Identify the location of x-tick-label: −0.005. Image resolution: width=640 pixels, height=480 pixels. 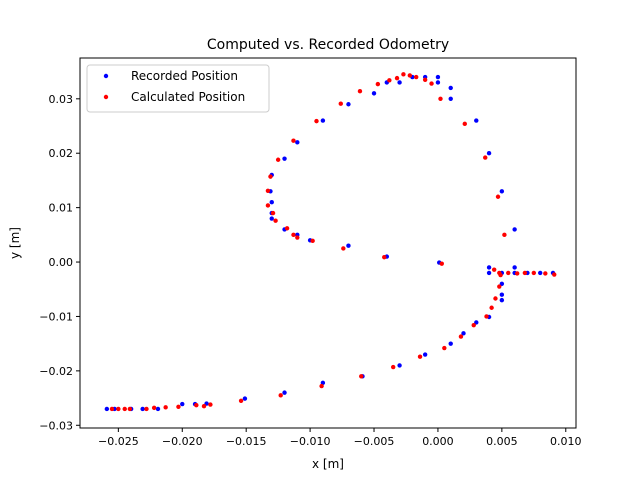
(374, 441).